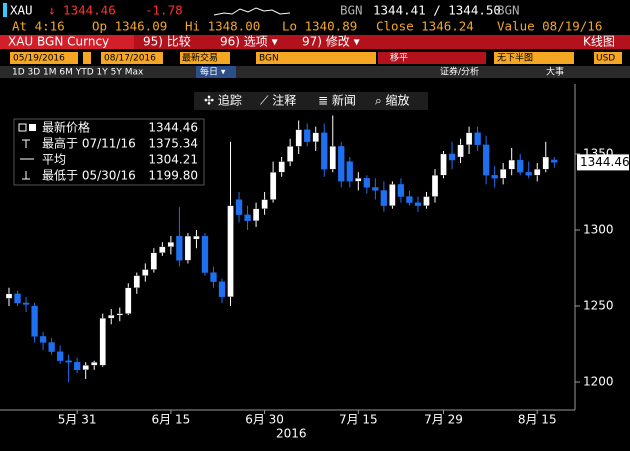 The height and width of the screenshot is (451, 630). Describe the element at coordinates (437, 10) in the screenshot. I see `bid-ask: 1344.41 / 1344.50` at that location.